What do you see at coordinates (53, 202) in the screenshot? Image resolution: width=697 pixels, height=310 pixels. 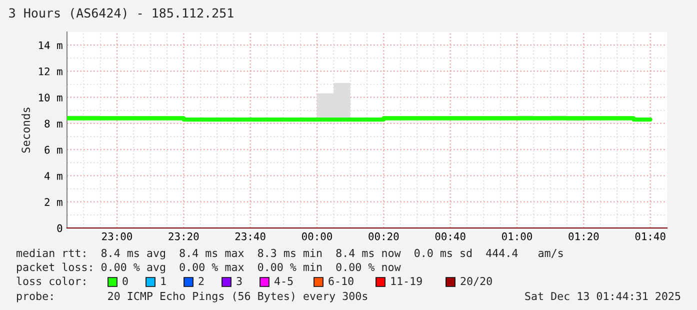 I see `y-tick-label: 2 m` at bounding box center [53, 202].